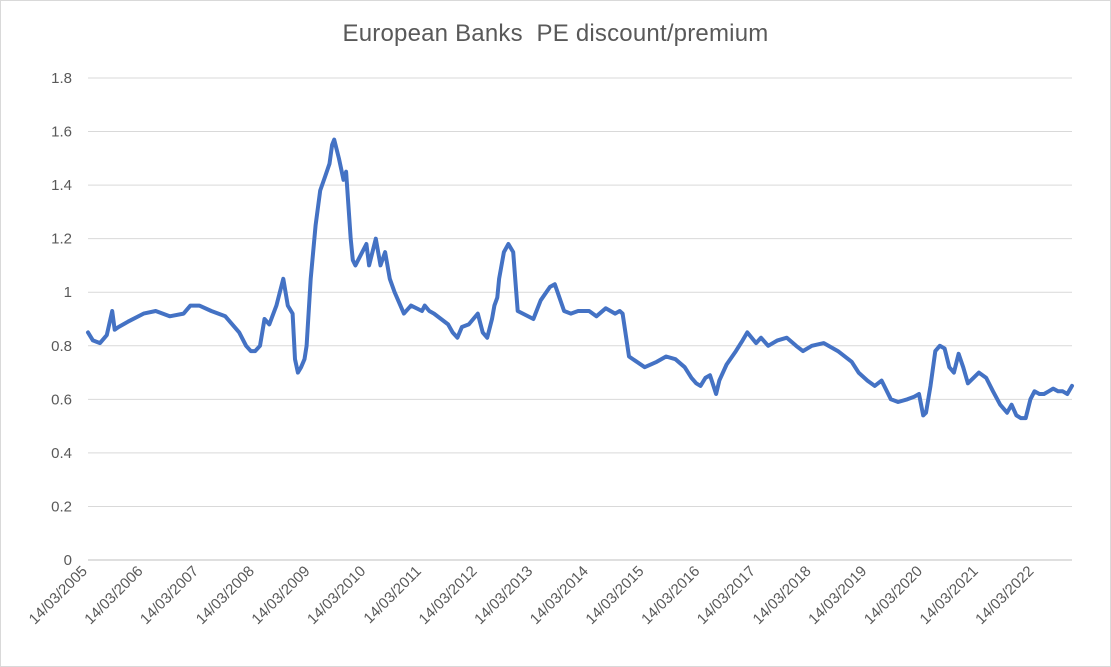 The image size is (1111, 667). I want to click on x-tick-label: 14/03/2010, so click(336, 595).